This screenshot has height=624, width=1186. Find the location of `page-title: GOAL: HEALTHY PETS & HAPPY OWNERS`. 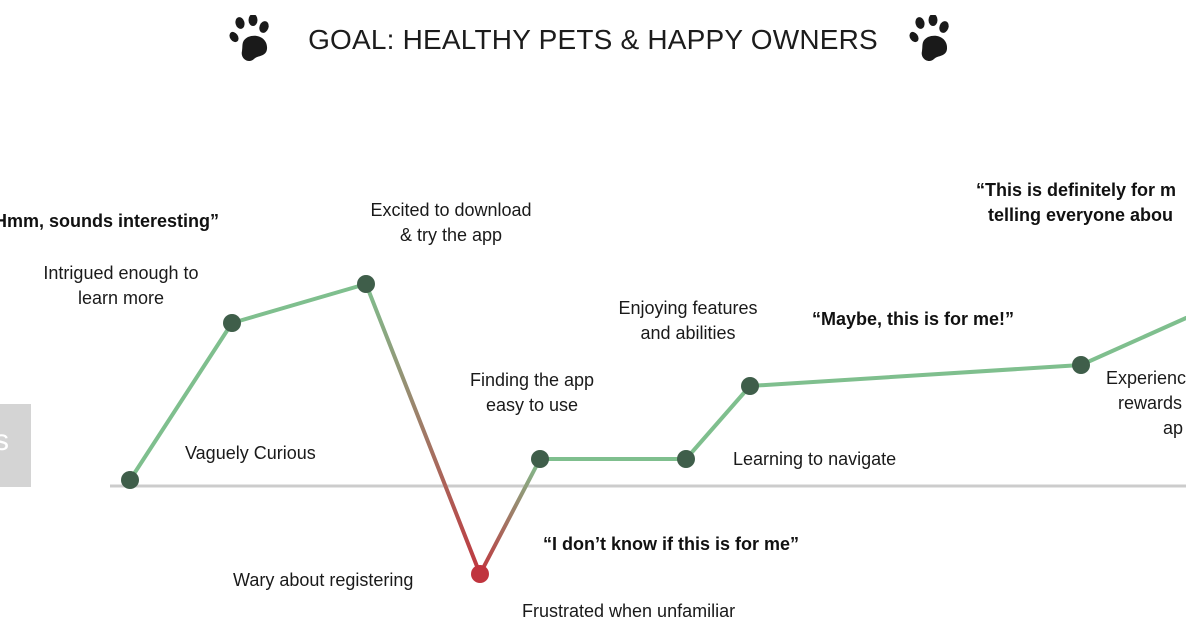

page-title: GOAL: HEALTHY PETS & HAPPY OWNERS is located at coordinates (593, 39).